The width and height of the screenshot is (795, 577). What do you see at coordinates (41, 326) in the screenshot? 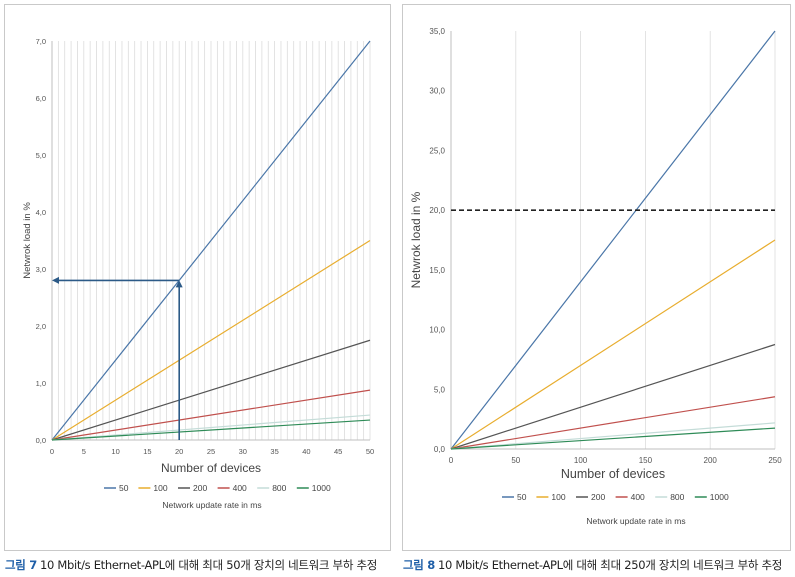
I see `y-tick-label: 2,0` at bounding box center [41, 326].